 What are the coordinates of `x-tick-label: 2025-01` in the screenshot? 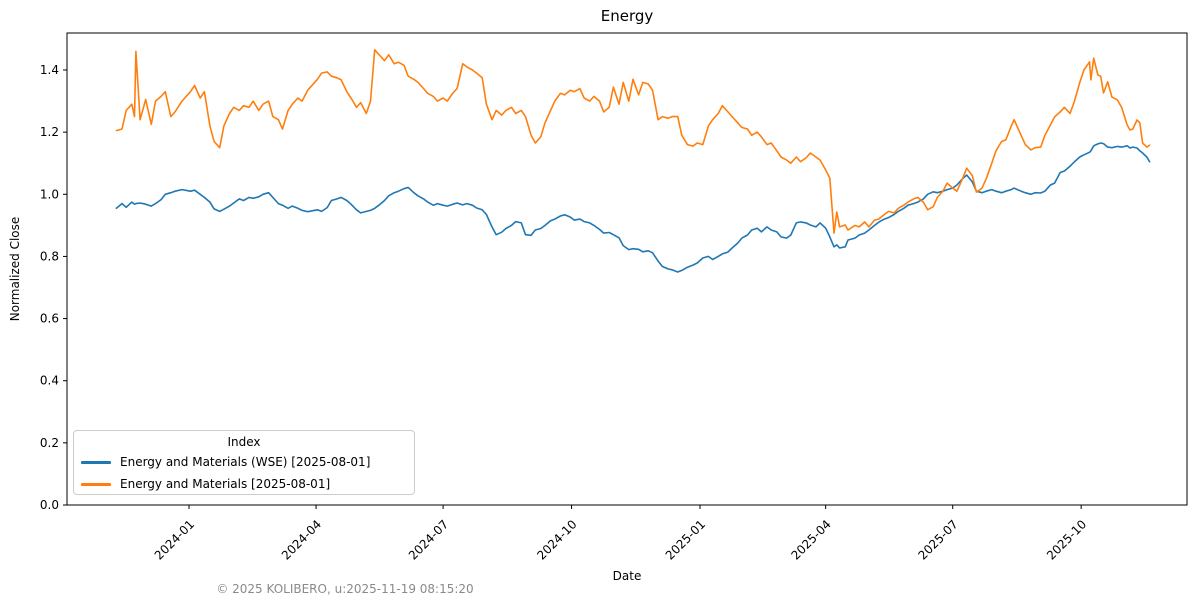 It's located at (685, 539).